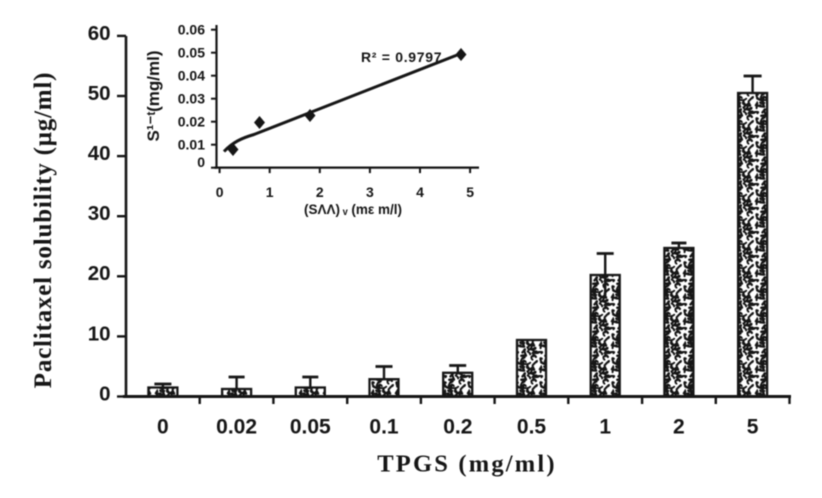  What do you see at coordinates (99, 333) in the screenshot?
I see `svg-text: 10` at bounding box center [99, 333].